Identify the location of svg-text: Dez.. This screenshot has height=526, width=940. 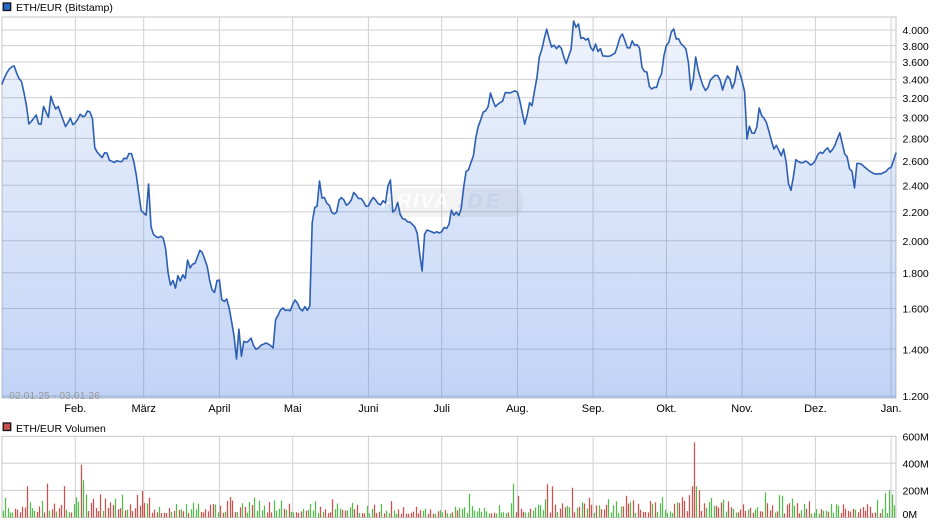
(815, 409).